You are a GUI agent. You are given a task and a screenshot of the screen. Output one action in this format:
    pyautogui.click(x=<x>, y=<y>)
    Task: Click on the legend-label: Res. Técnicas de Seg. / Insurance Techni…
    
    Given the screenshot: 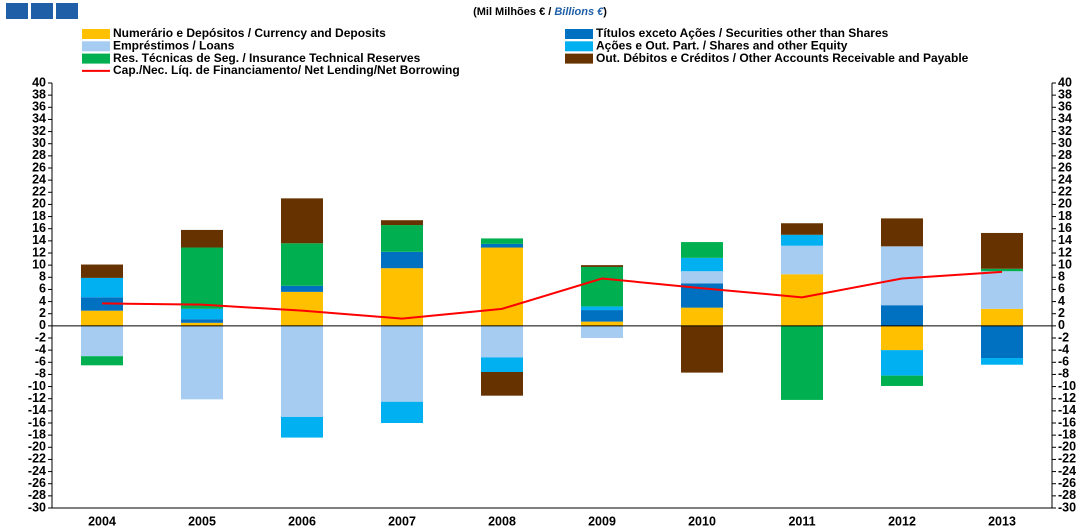 What is the action you would take?
    pyautogui.click(x=267, y=58)
    